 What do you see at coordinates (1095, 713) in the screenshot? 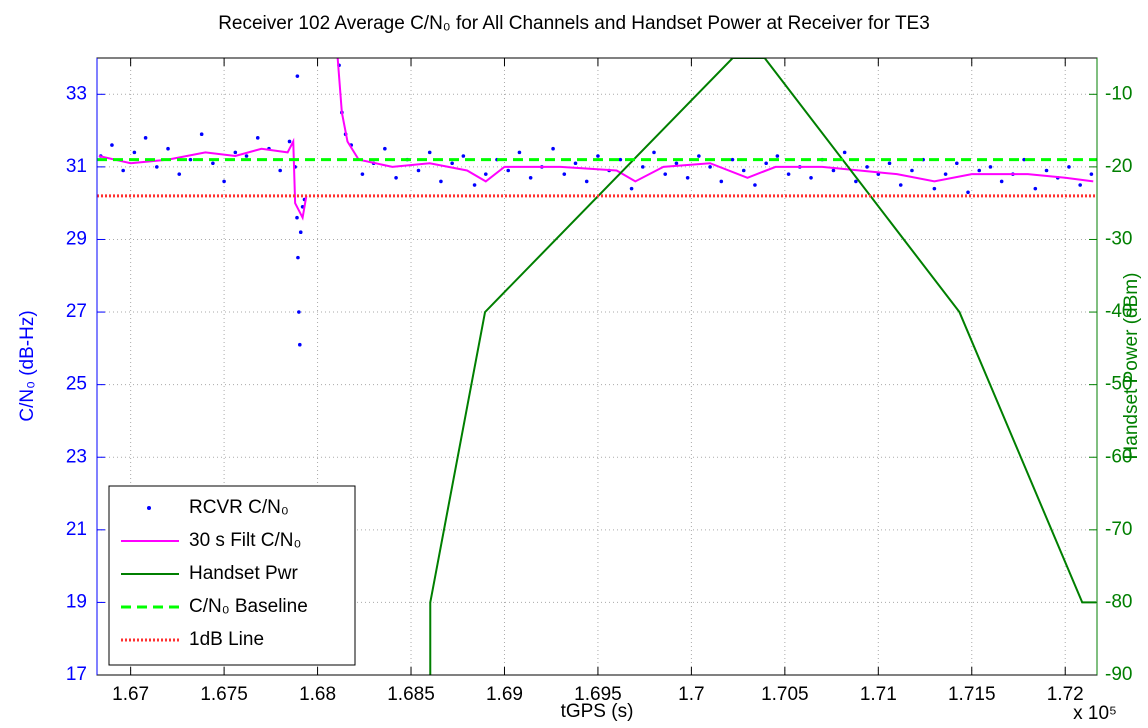
I see `x-multiplier: x 10⁵` at bounding box center [1095, 713].